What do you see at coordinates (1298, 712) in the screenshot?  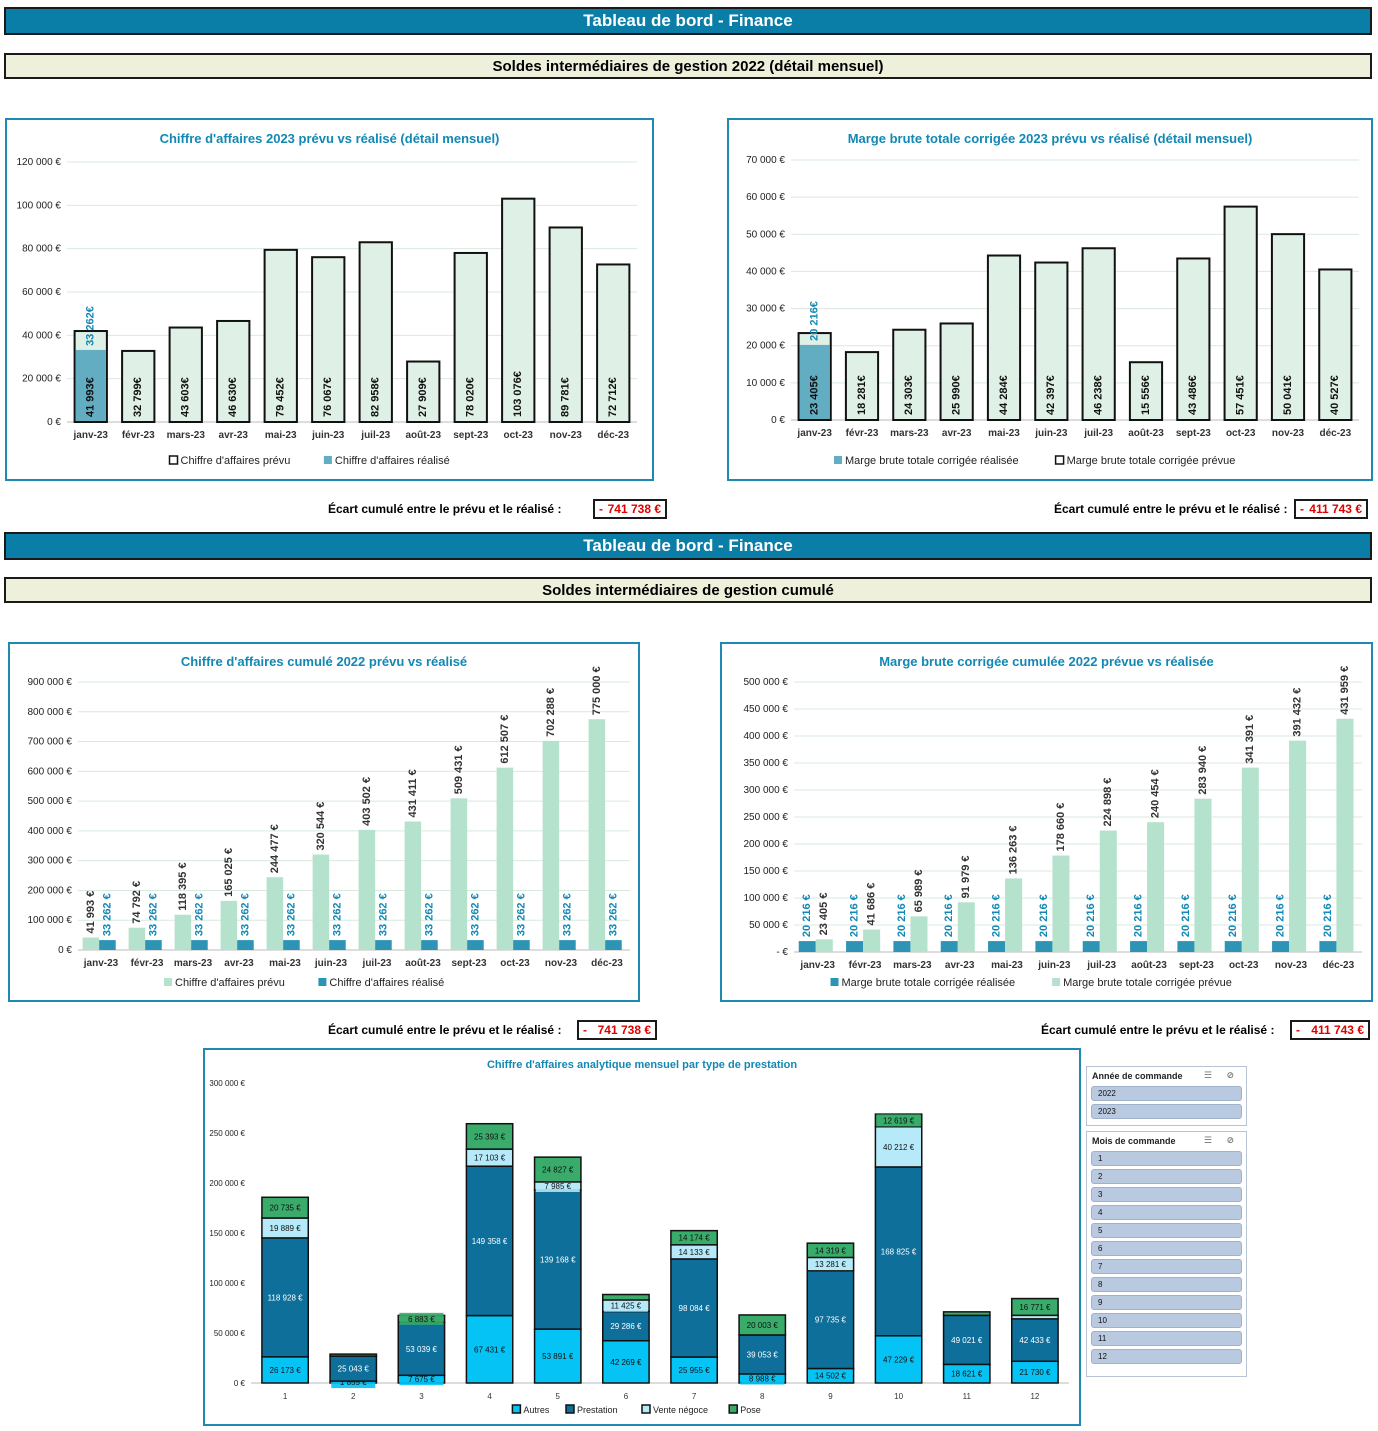 I see `data-label: 391 432 €` at bounding box center [1298, 712].